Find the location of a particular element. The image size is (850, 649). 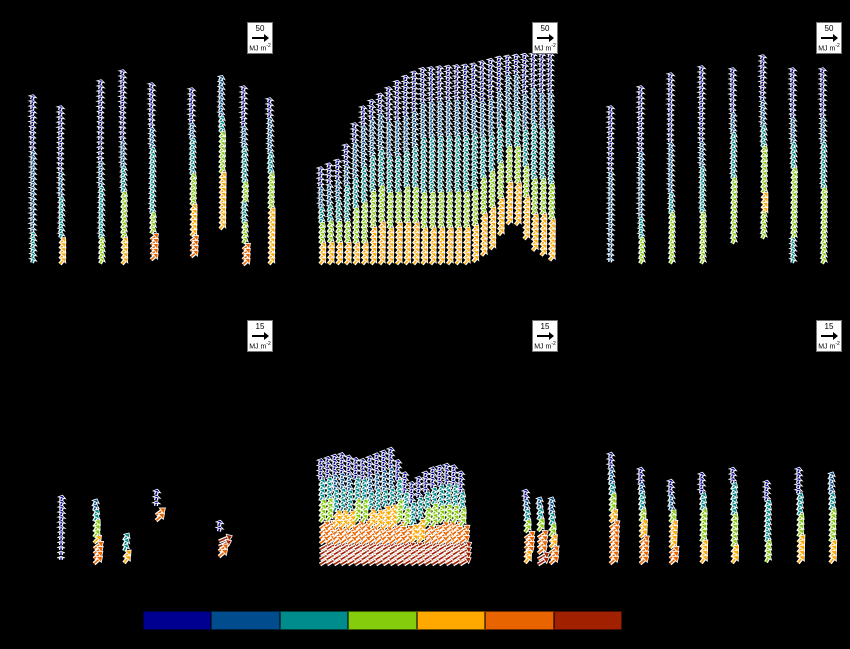

colorbar is located at coordinates (382, 620).